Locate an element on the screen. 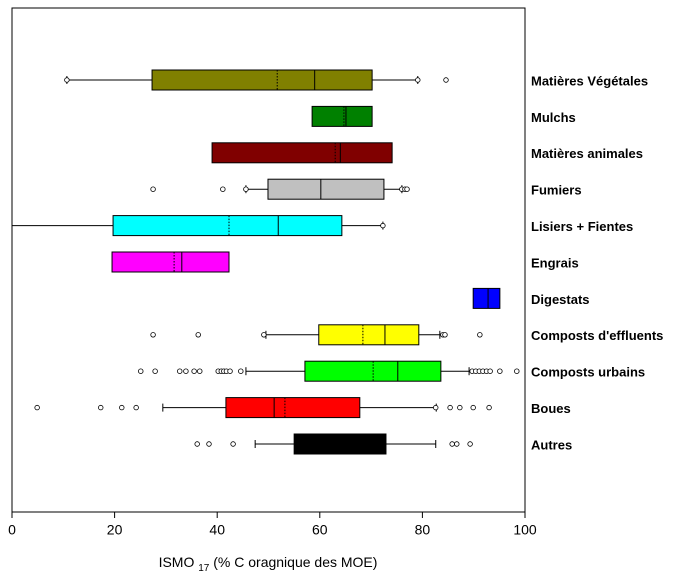 This screenshot has height=584, width=692. category-label: Autres is located at coordinates (551, 444).